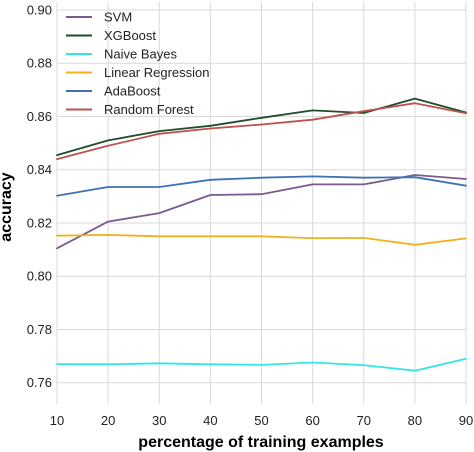  What do you see at coordinates (157, 72) in the screenshot?
I see `legend-label: Linear Regression` at bounding box center [157, 72].